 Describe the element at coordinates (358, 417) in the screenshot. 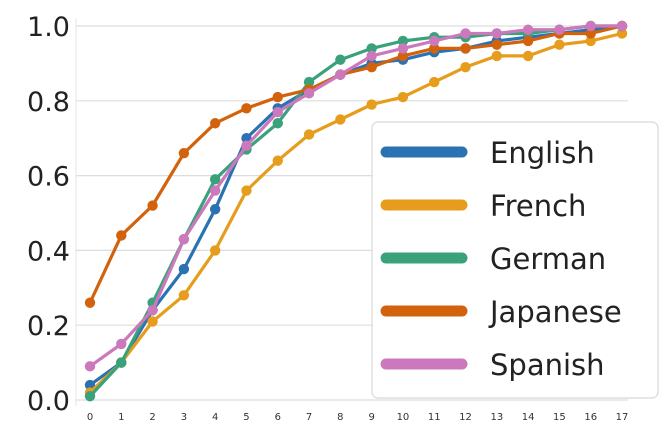

I see `x-tick-labels: 0 1 2 3 4 5 6 7 8 9 10 11 12 13 14 15 16 17` at that location.